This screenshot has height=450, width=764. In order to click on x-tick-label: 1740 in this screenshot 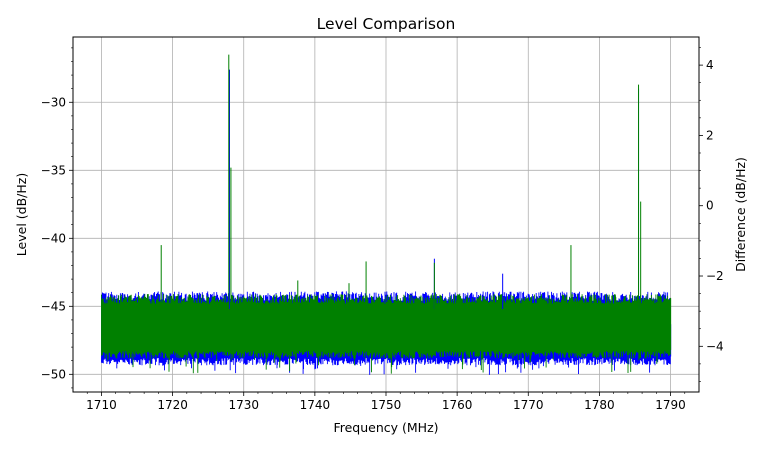, I will do `click(315, 405)`.